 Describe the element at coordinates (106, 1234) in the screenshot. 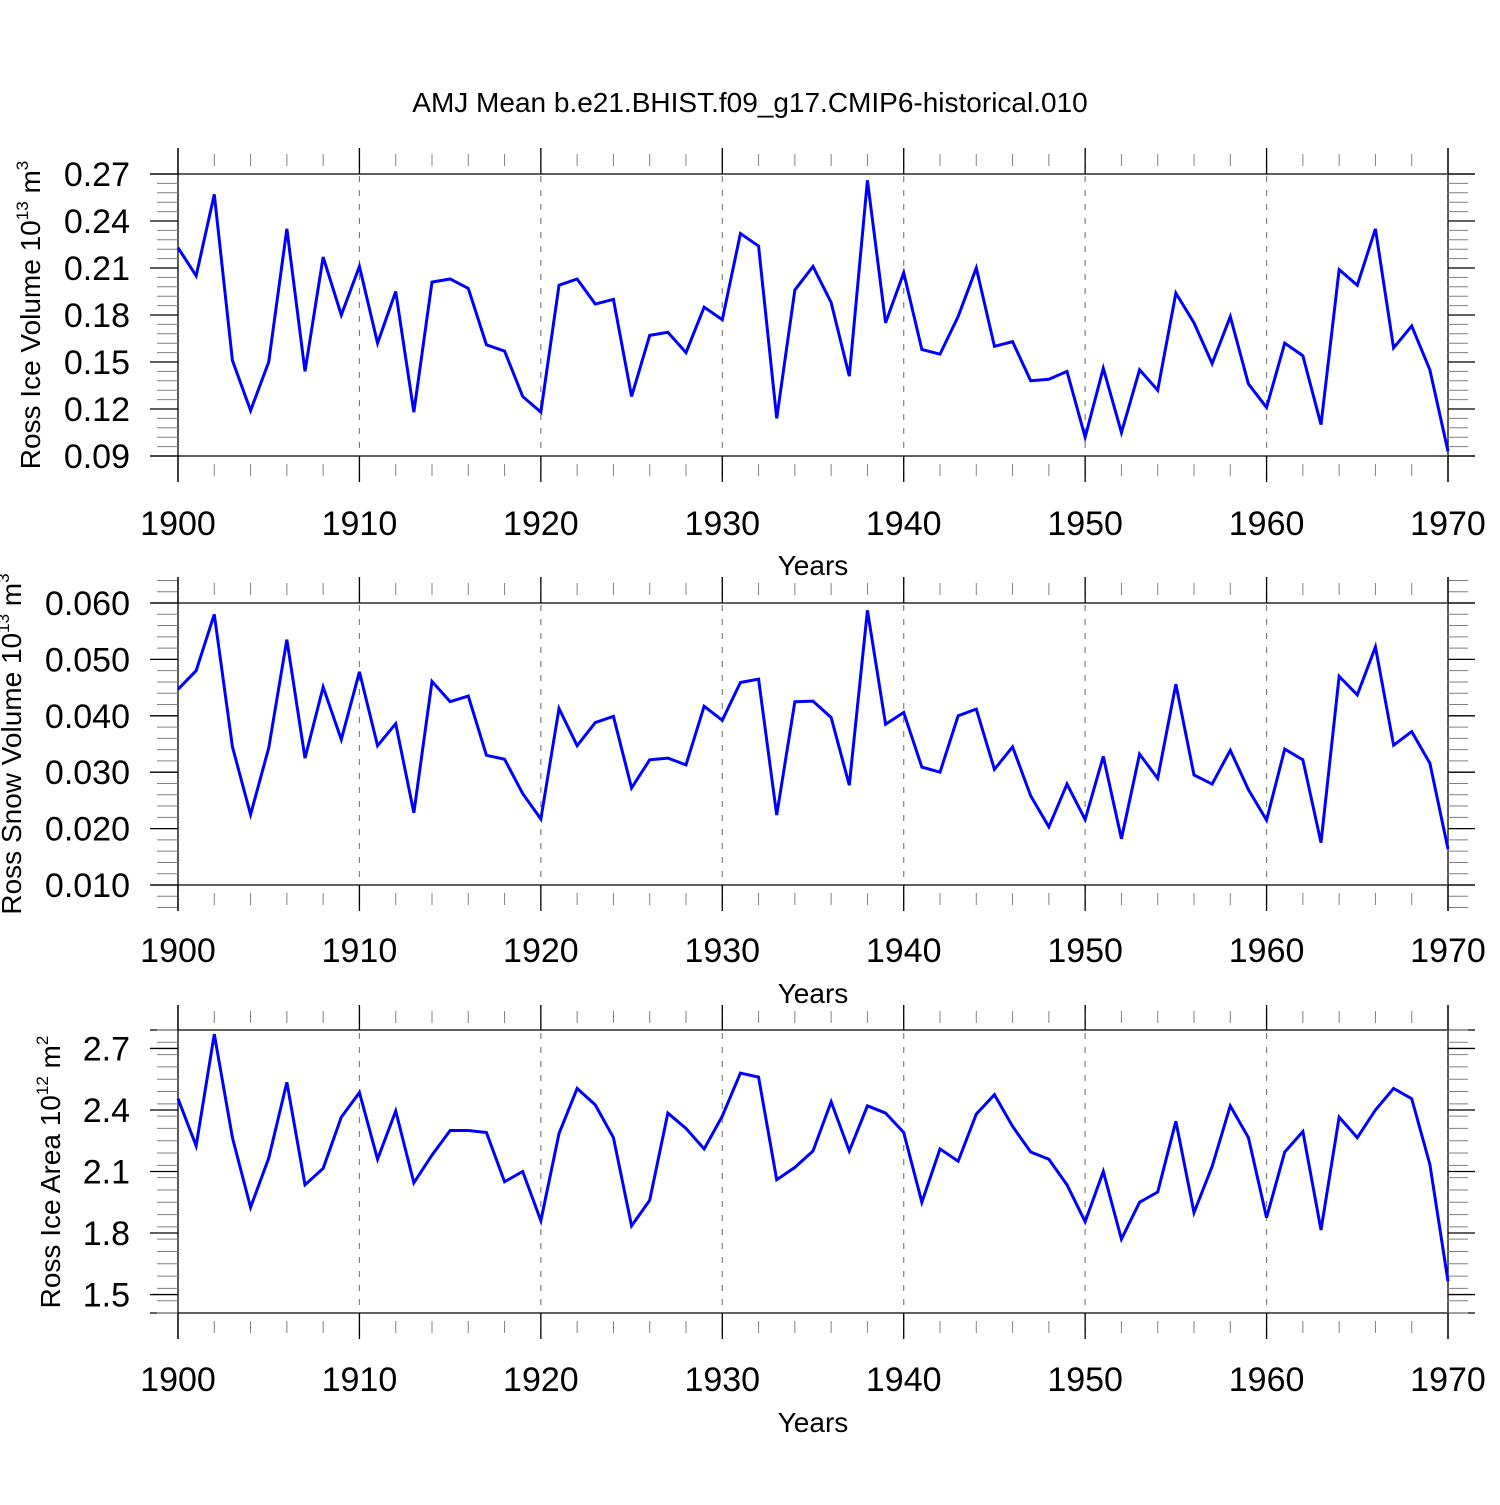

I see `y-tick-label: 1.8` at that location.